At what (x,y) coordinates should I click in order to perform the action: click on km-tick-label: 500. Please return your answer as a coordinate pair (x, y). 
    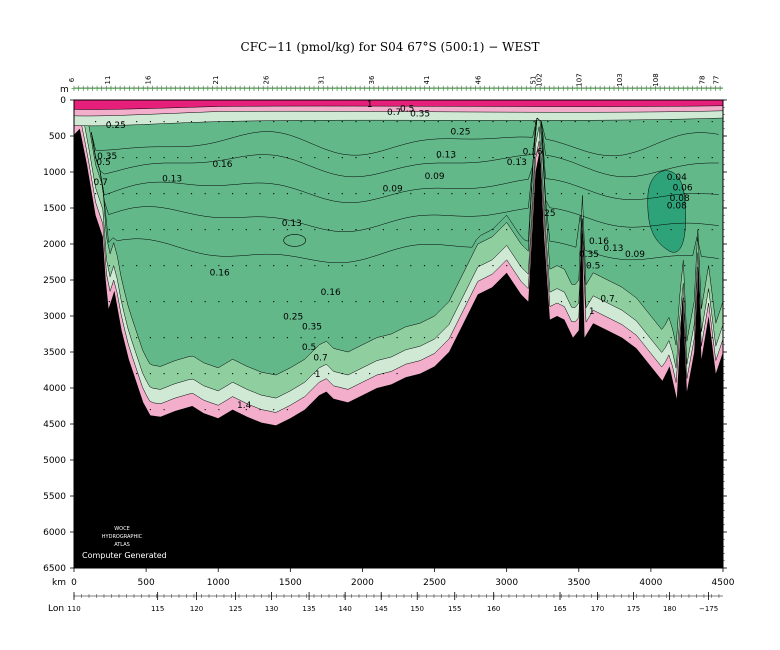
    Looking at the image, I should click on (146, 583).